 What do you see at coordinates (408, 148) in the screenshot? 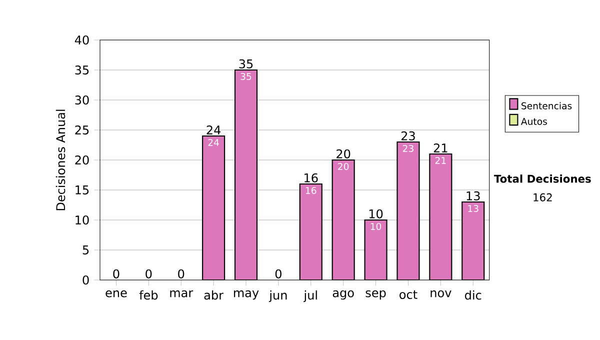
I see `data-label: 23` at bounding box center [408, 148].